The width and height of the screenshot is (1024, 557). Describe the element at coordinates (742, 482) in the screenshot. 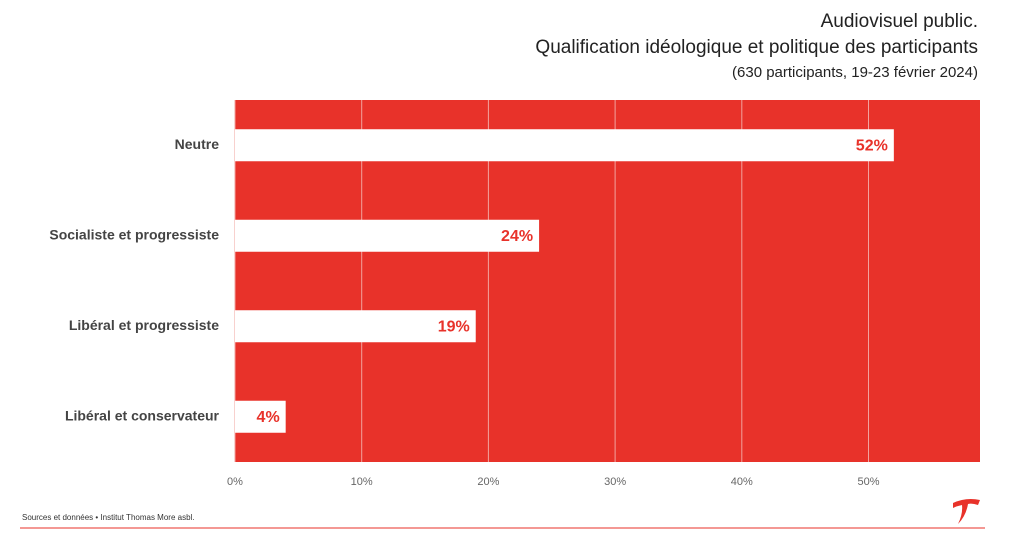

I see `x-tick-label: 40%` at that location.